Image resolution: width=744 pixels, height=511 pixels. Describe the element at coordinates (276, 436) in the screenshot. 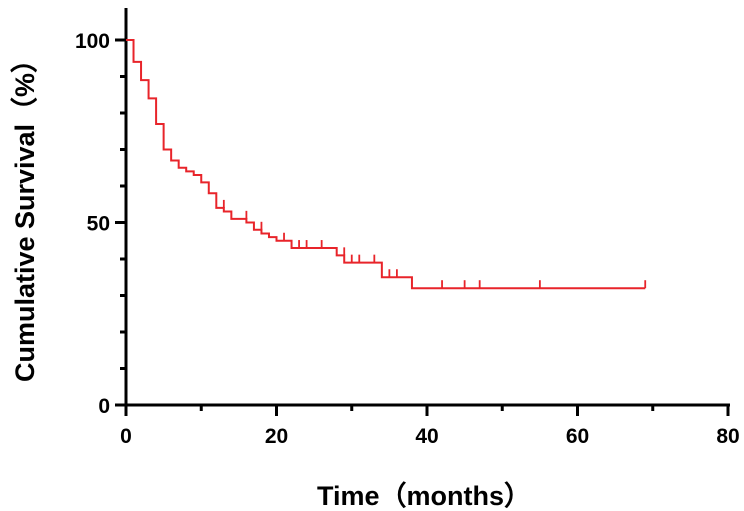

I see `x-tick-label: 20` at that location.